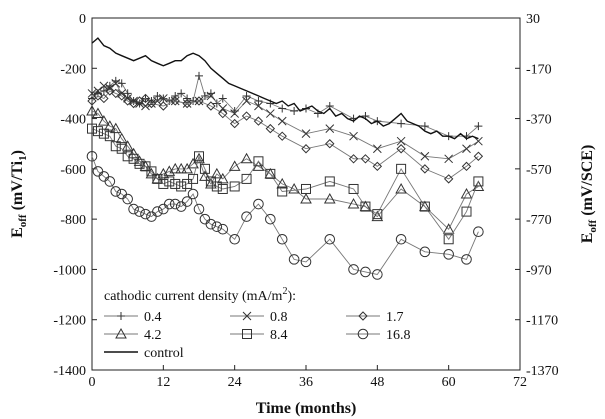 The height and width of the screenshot is (419, 605). What do you see at coordinates (306, 382) in the screenshot?
I see `x-tick-label: 36` at bounding box center [306, 382].